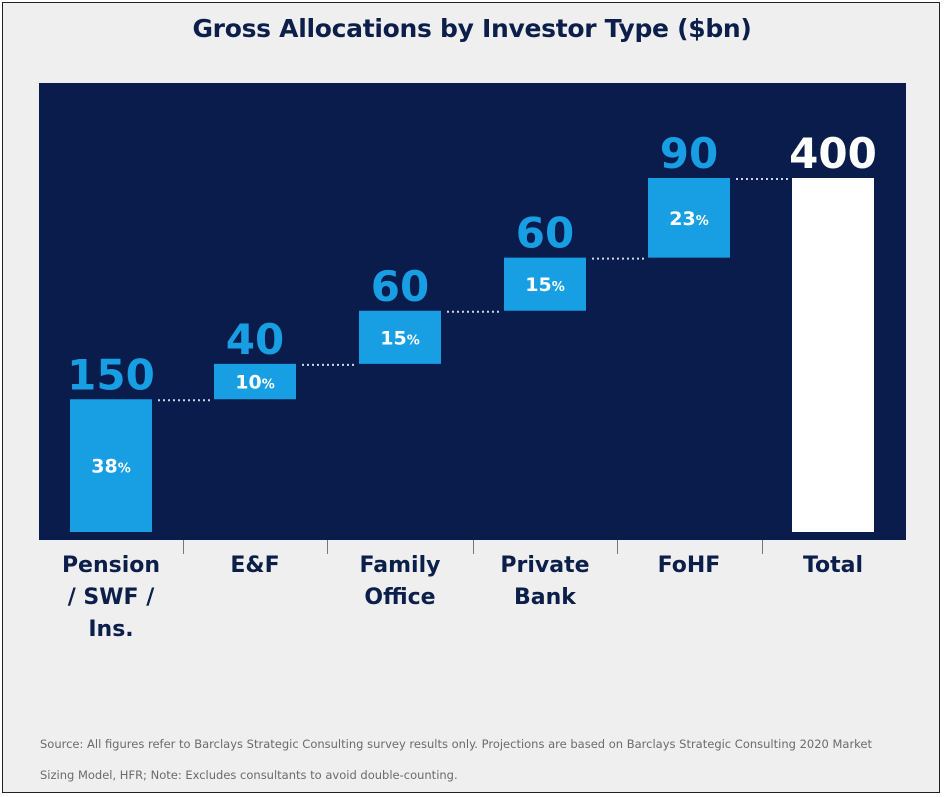 Image resolution: width=944 pixels, height=797 pixels. Describe the element at coordinates (400, 286) in the screenshot. I see `value-label-2: 60` at that location.